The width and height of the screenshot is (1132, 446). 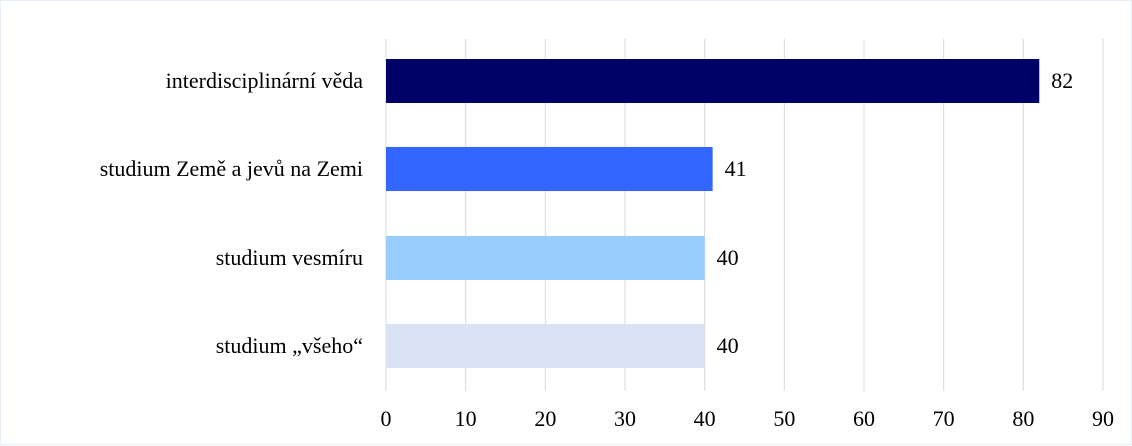 I want to click on x-tick-label: 20, so click(x=545, y=418).